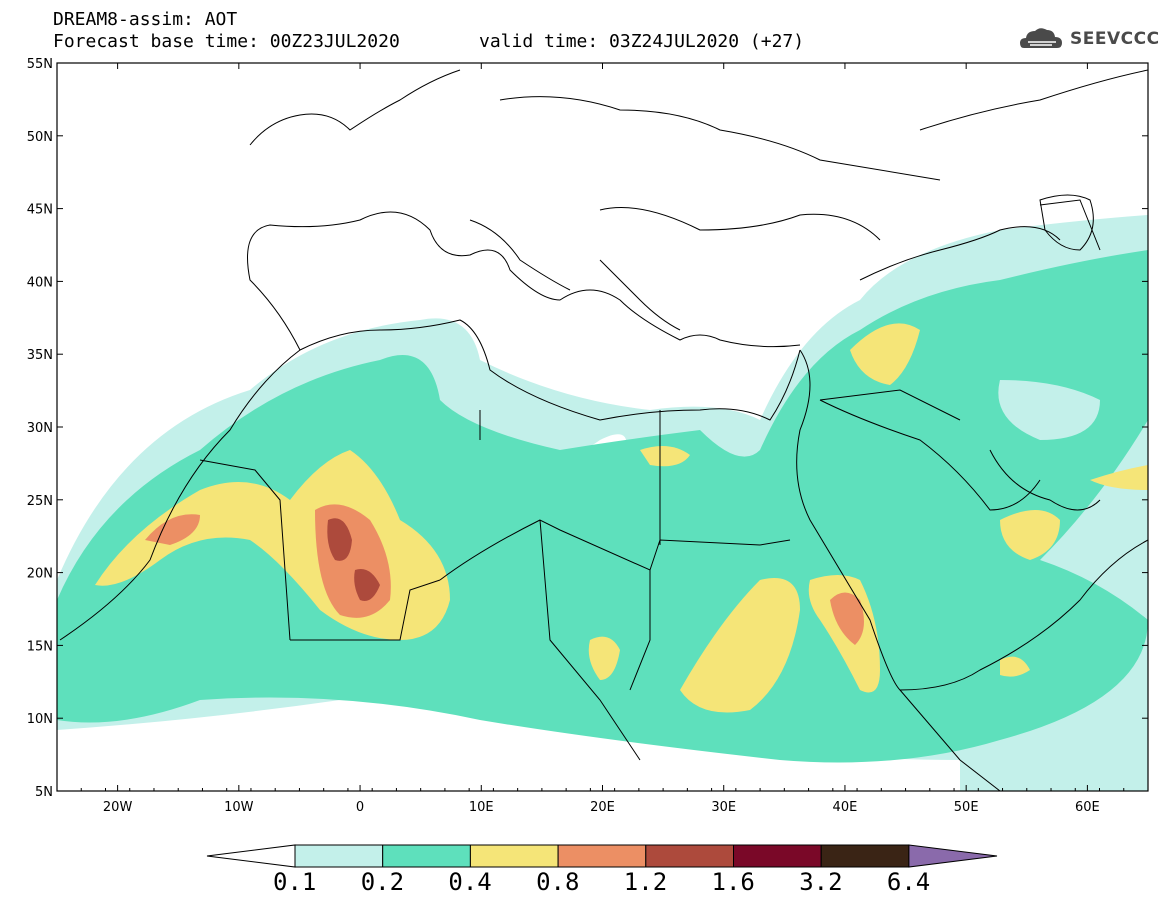 The width and height of the screenshot is (1165, 905). What do you see at coordinates (481, 807) in the screenshot?
I see `lon-tick-label: 10E` at bounding box center [481, 807].